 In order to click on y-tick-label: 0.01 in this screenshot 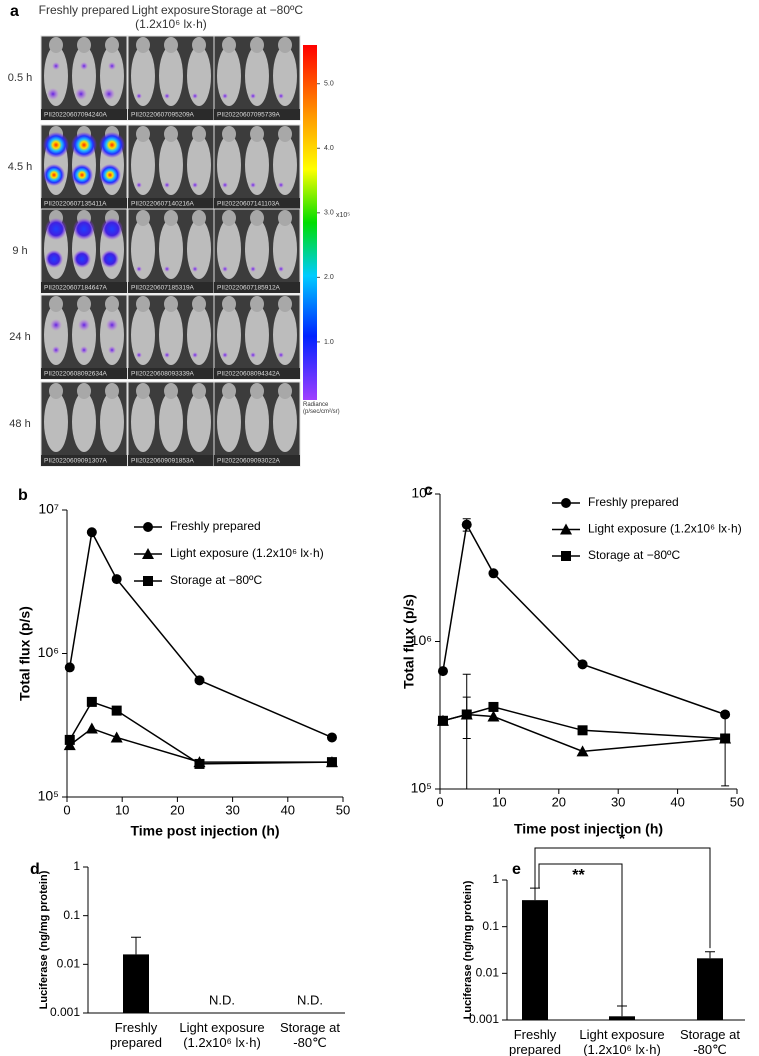, I will do `click(69, 964)`.